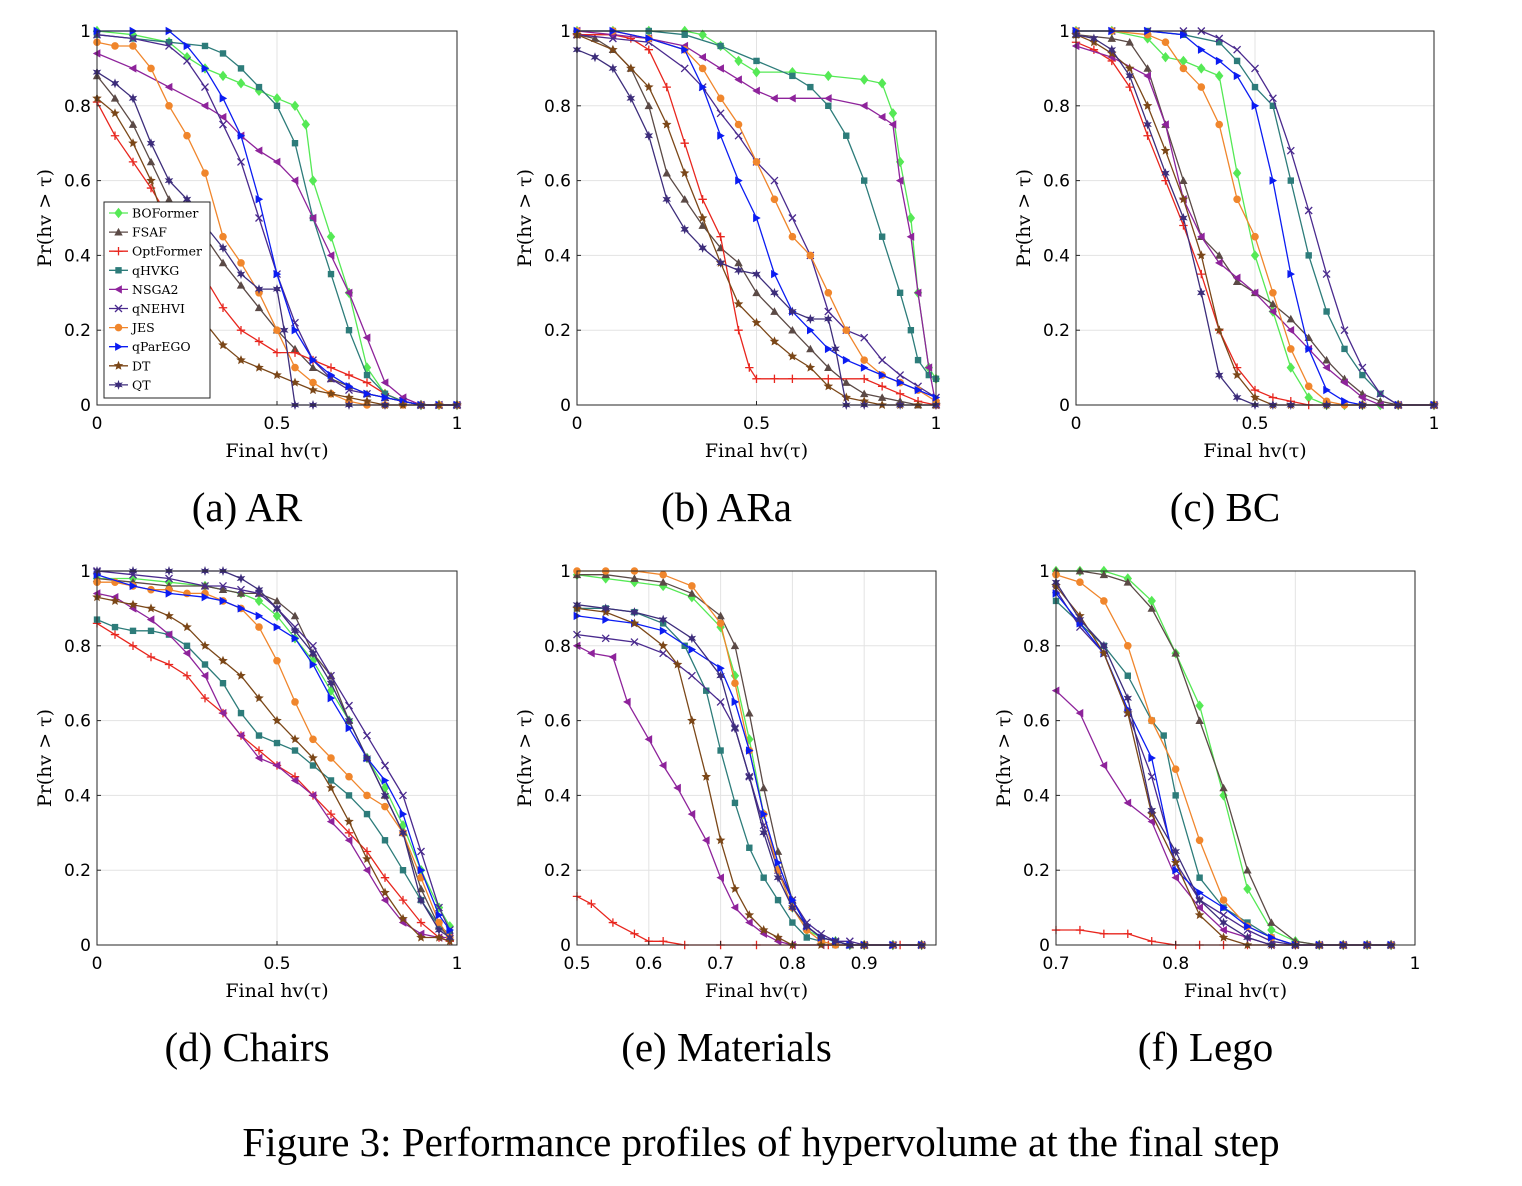 The image size is (1522, 1186). I want to click on x-tick-label: 0.5, so click(276, 964).